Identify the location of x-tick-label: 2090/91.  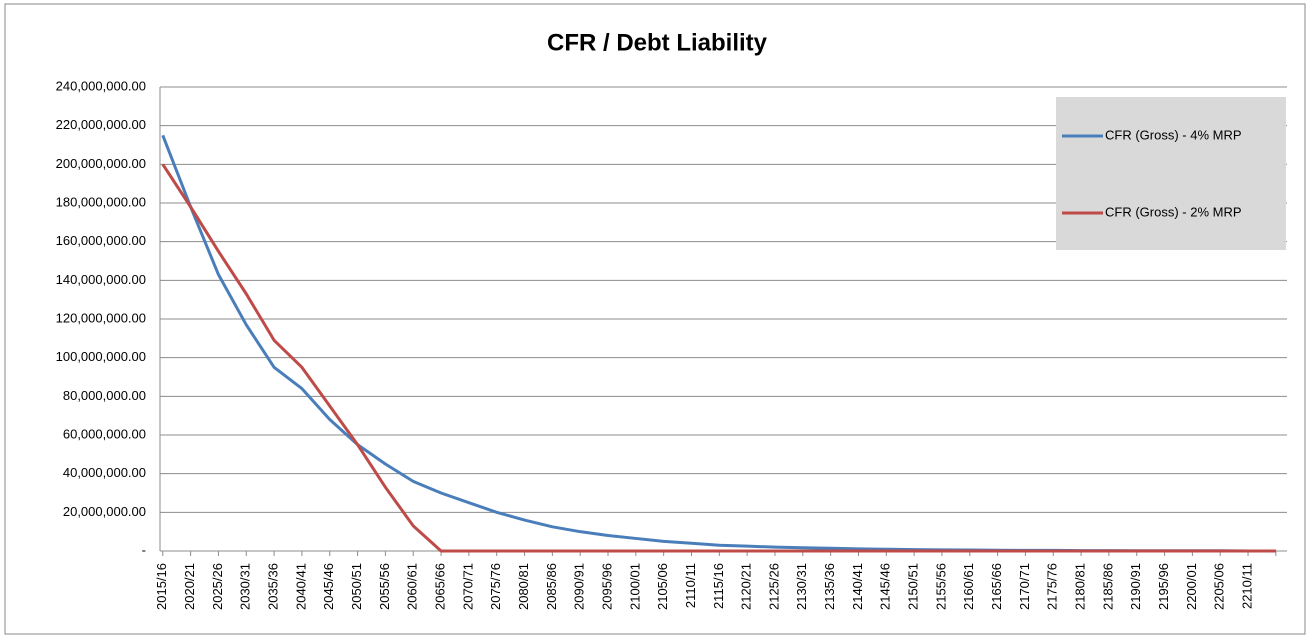
(579, 586).